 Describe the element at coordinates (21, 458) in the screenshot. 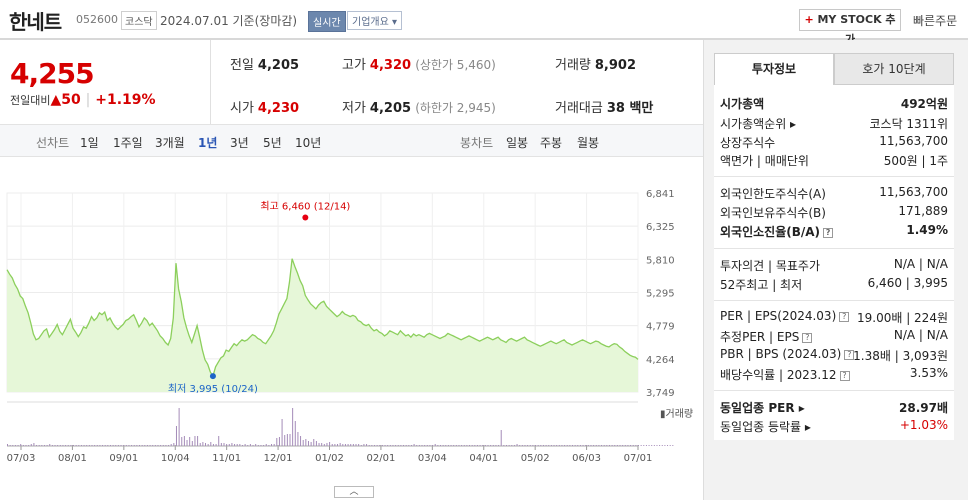

I see `x-tick-label: 07/03` at that location.